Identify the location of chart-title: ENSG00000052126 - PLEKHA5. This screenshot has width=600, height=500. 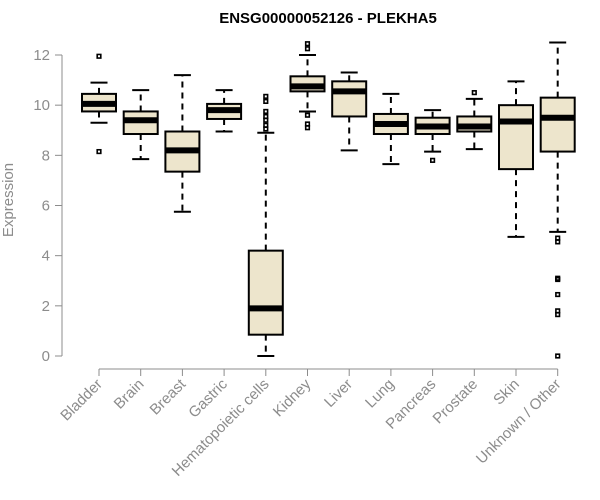
(328, 18).